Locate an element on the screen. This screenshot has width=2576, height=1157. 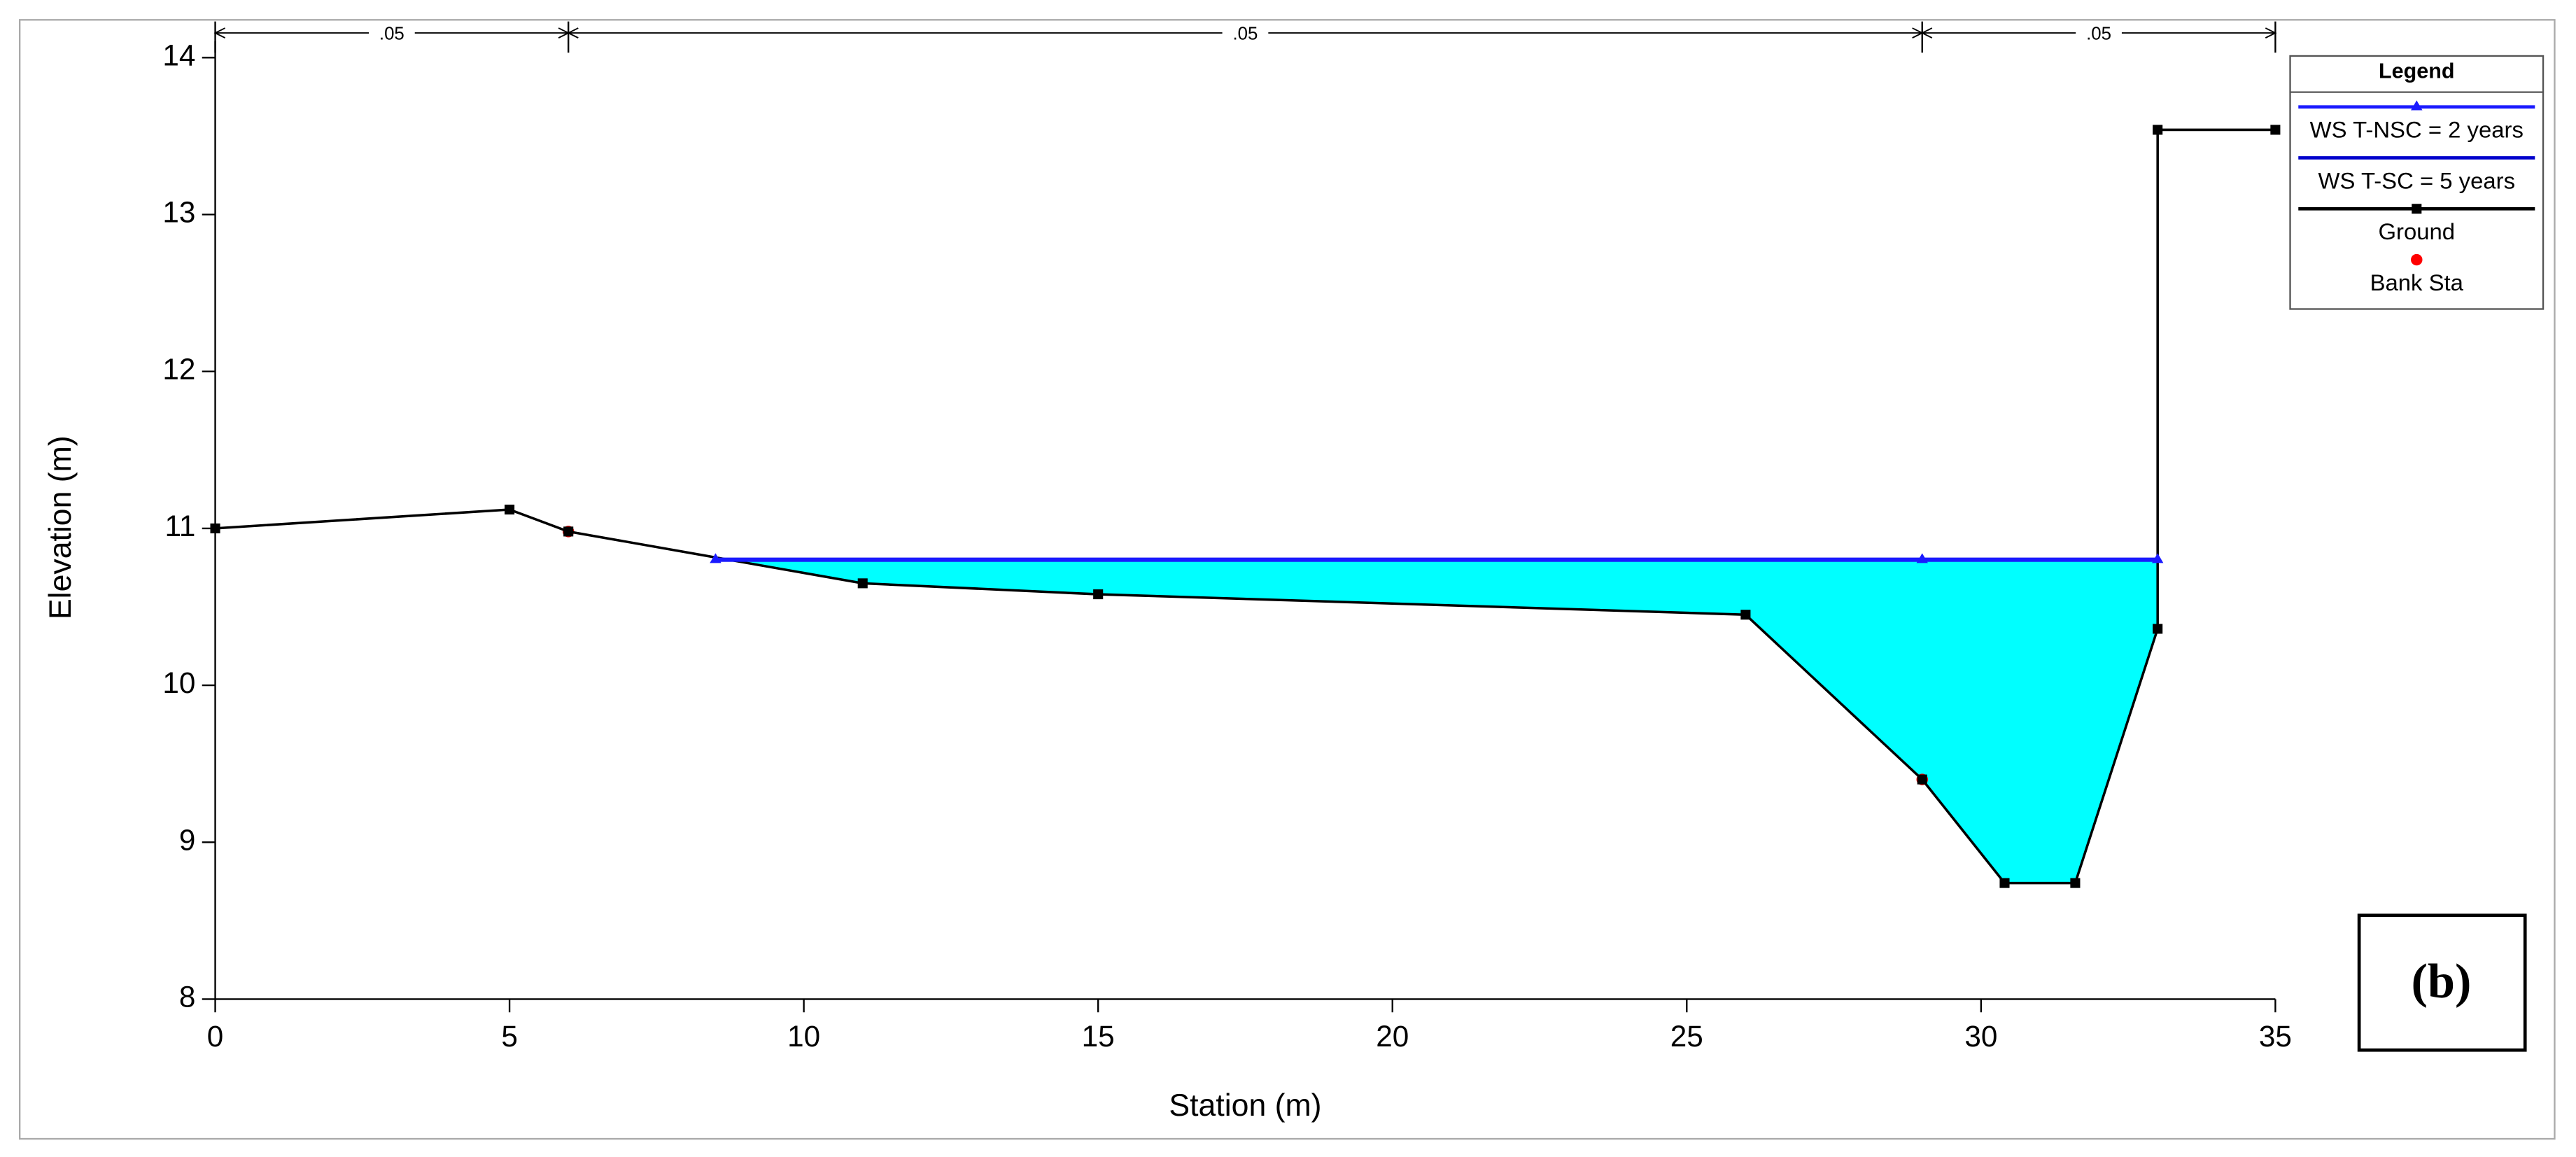
x-tick-label: 30 is located at coordinates (1980, 1036).